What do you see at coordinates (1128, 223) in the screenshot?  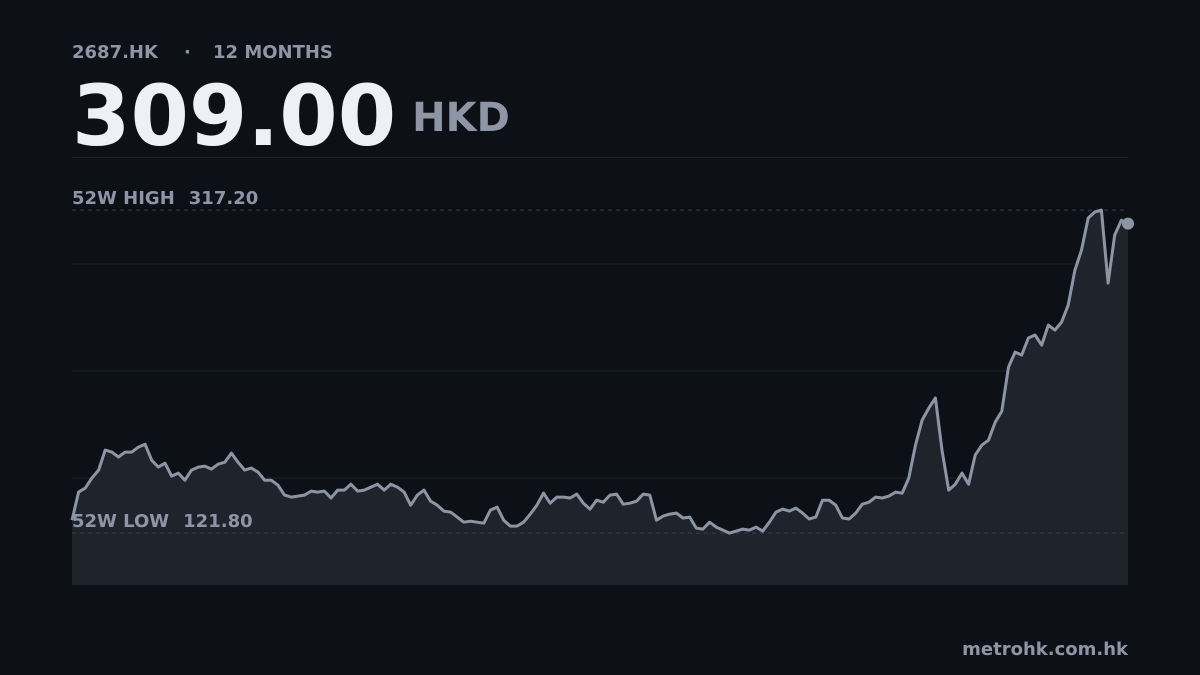 I see `last-point` at bounding box center [1128, 223].